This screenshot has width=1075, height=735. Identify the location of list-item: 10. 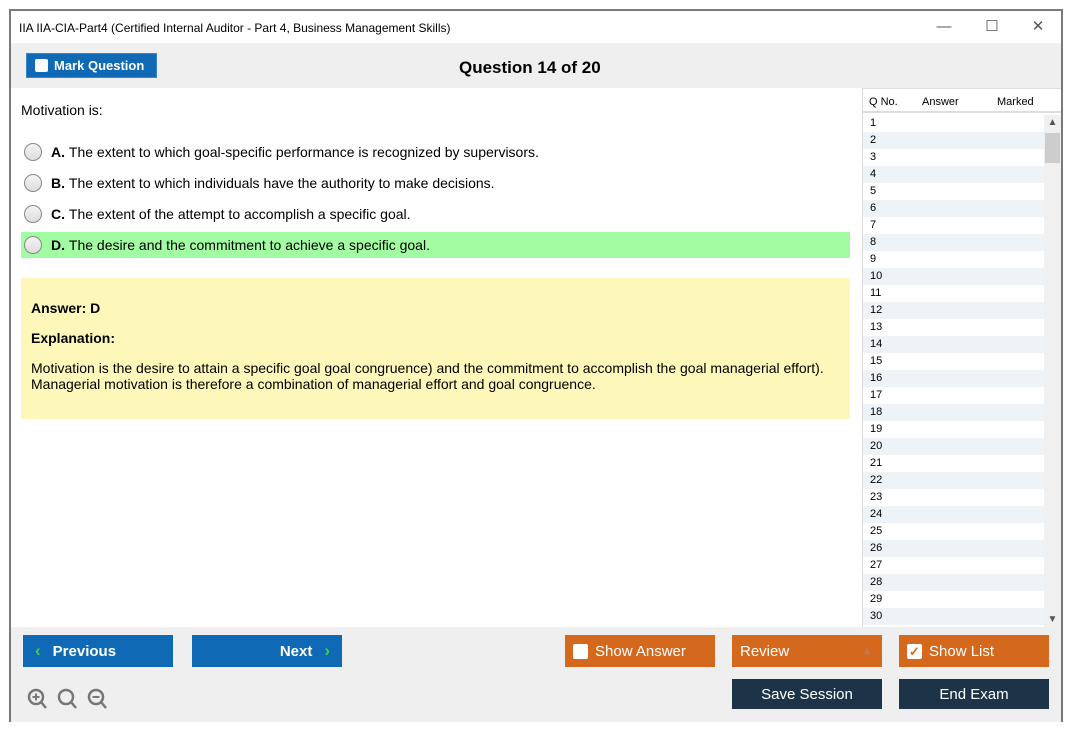
(953, 276).